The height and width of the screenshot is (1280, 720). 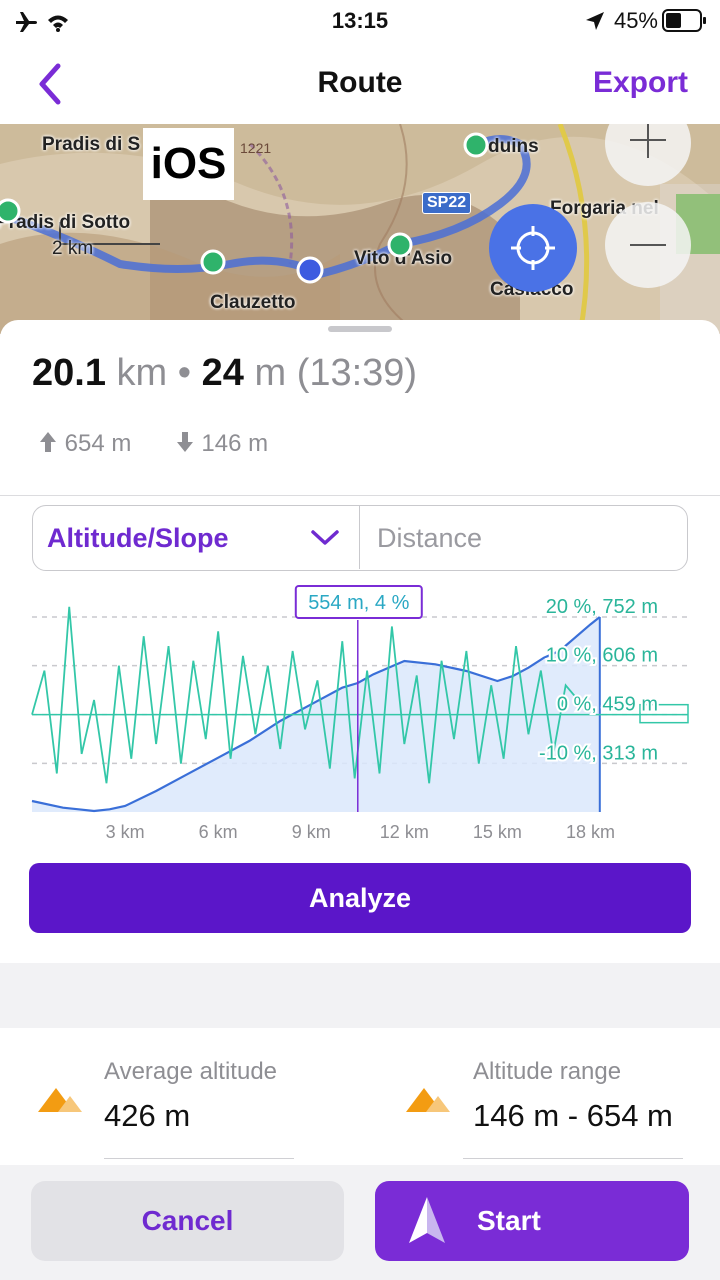 I want to click on analyze-button: Analyze, so click(x=360, y=898).